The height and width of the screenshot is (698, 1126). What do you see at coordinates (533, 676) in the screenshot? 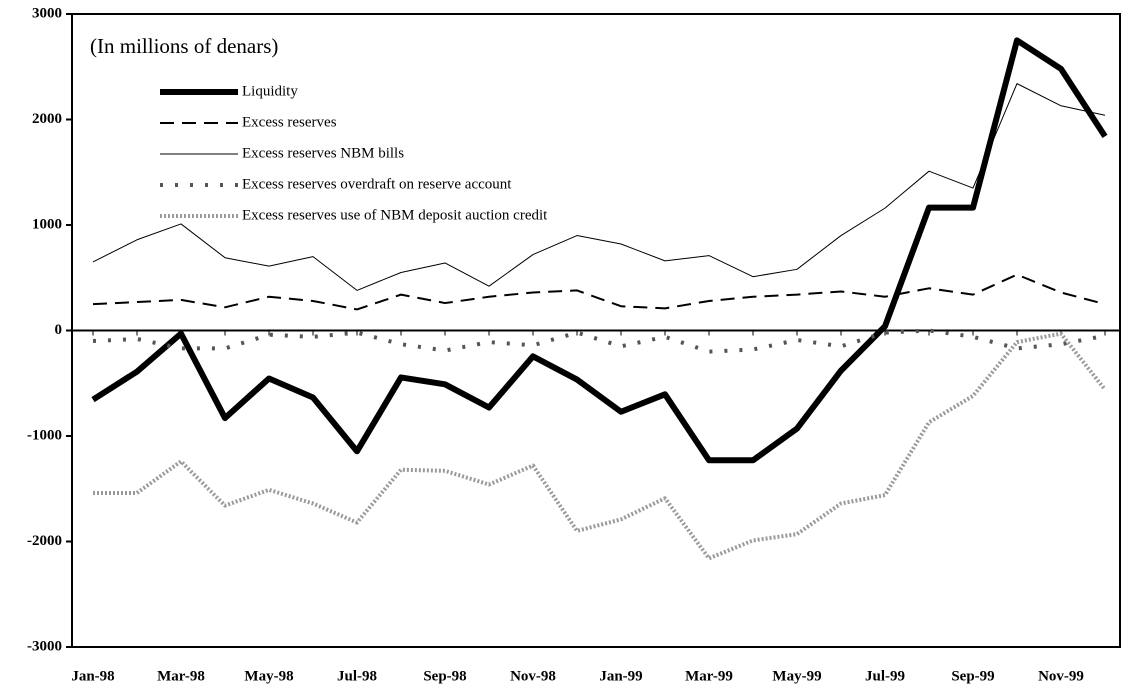
I see `x-tick-label: Nov-98` at bounding box center [533, 676].